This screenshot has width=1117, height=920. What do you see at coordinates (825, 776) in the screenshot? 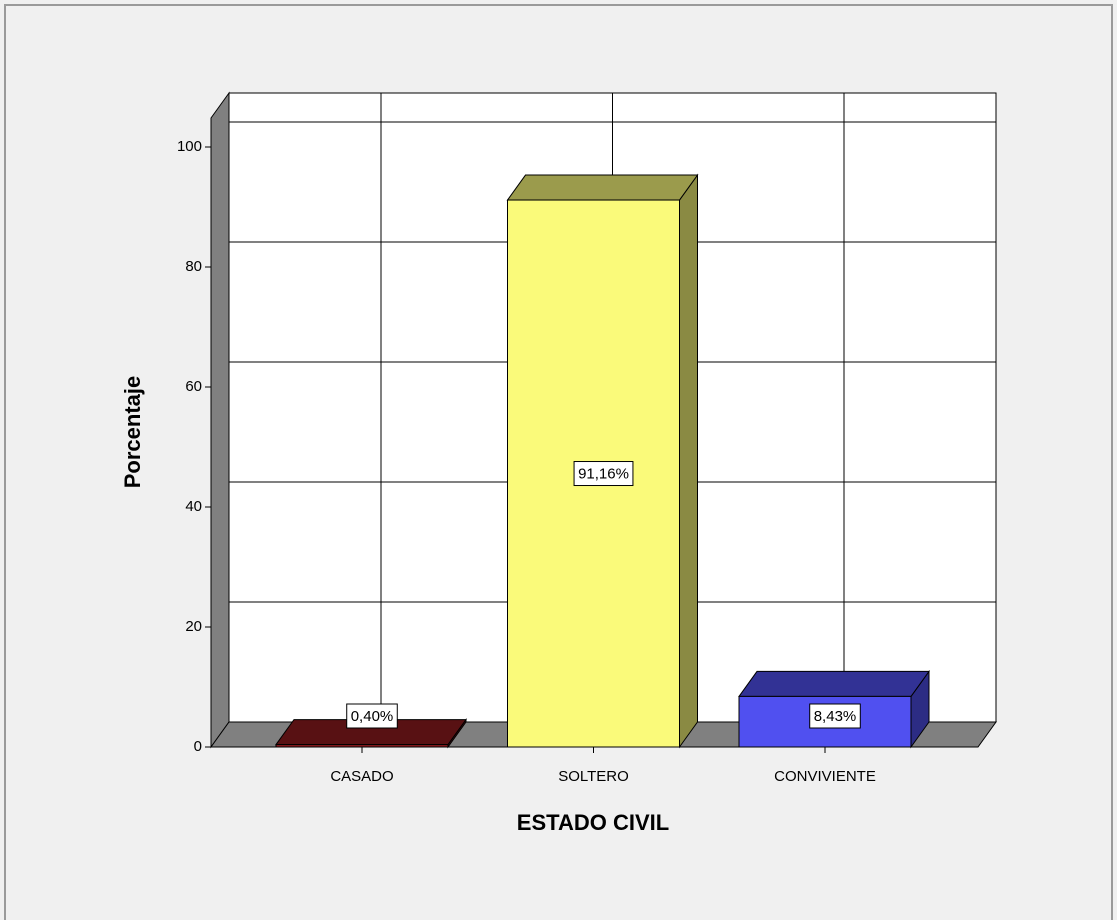
I see `x-tick-label: CONVIVIENTE` at bounding box center [825, 776].